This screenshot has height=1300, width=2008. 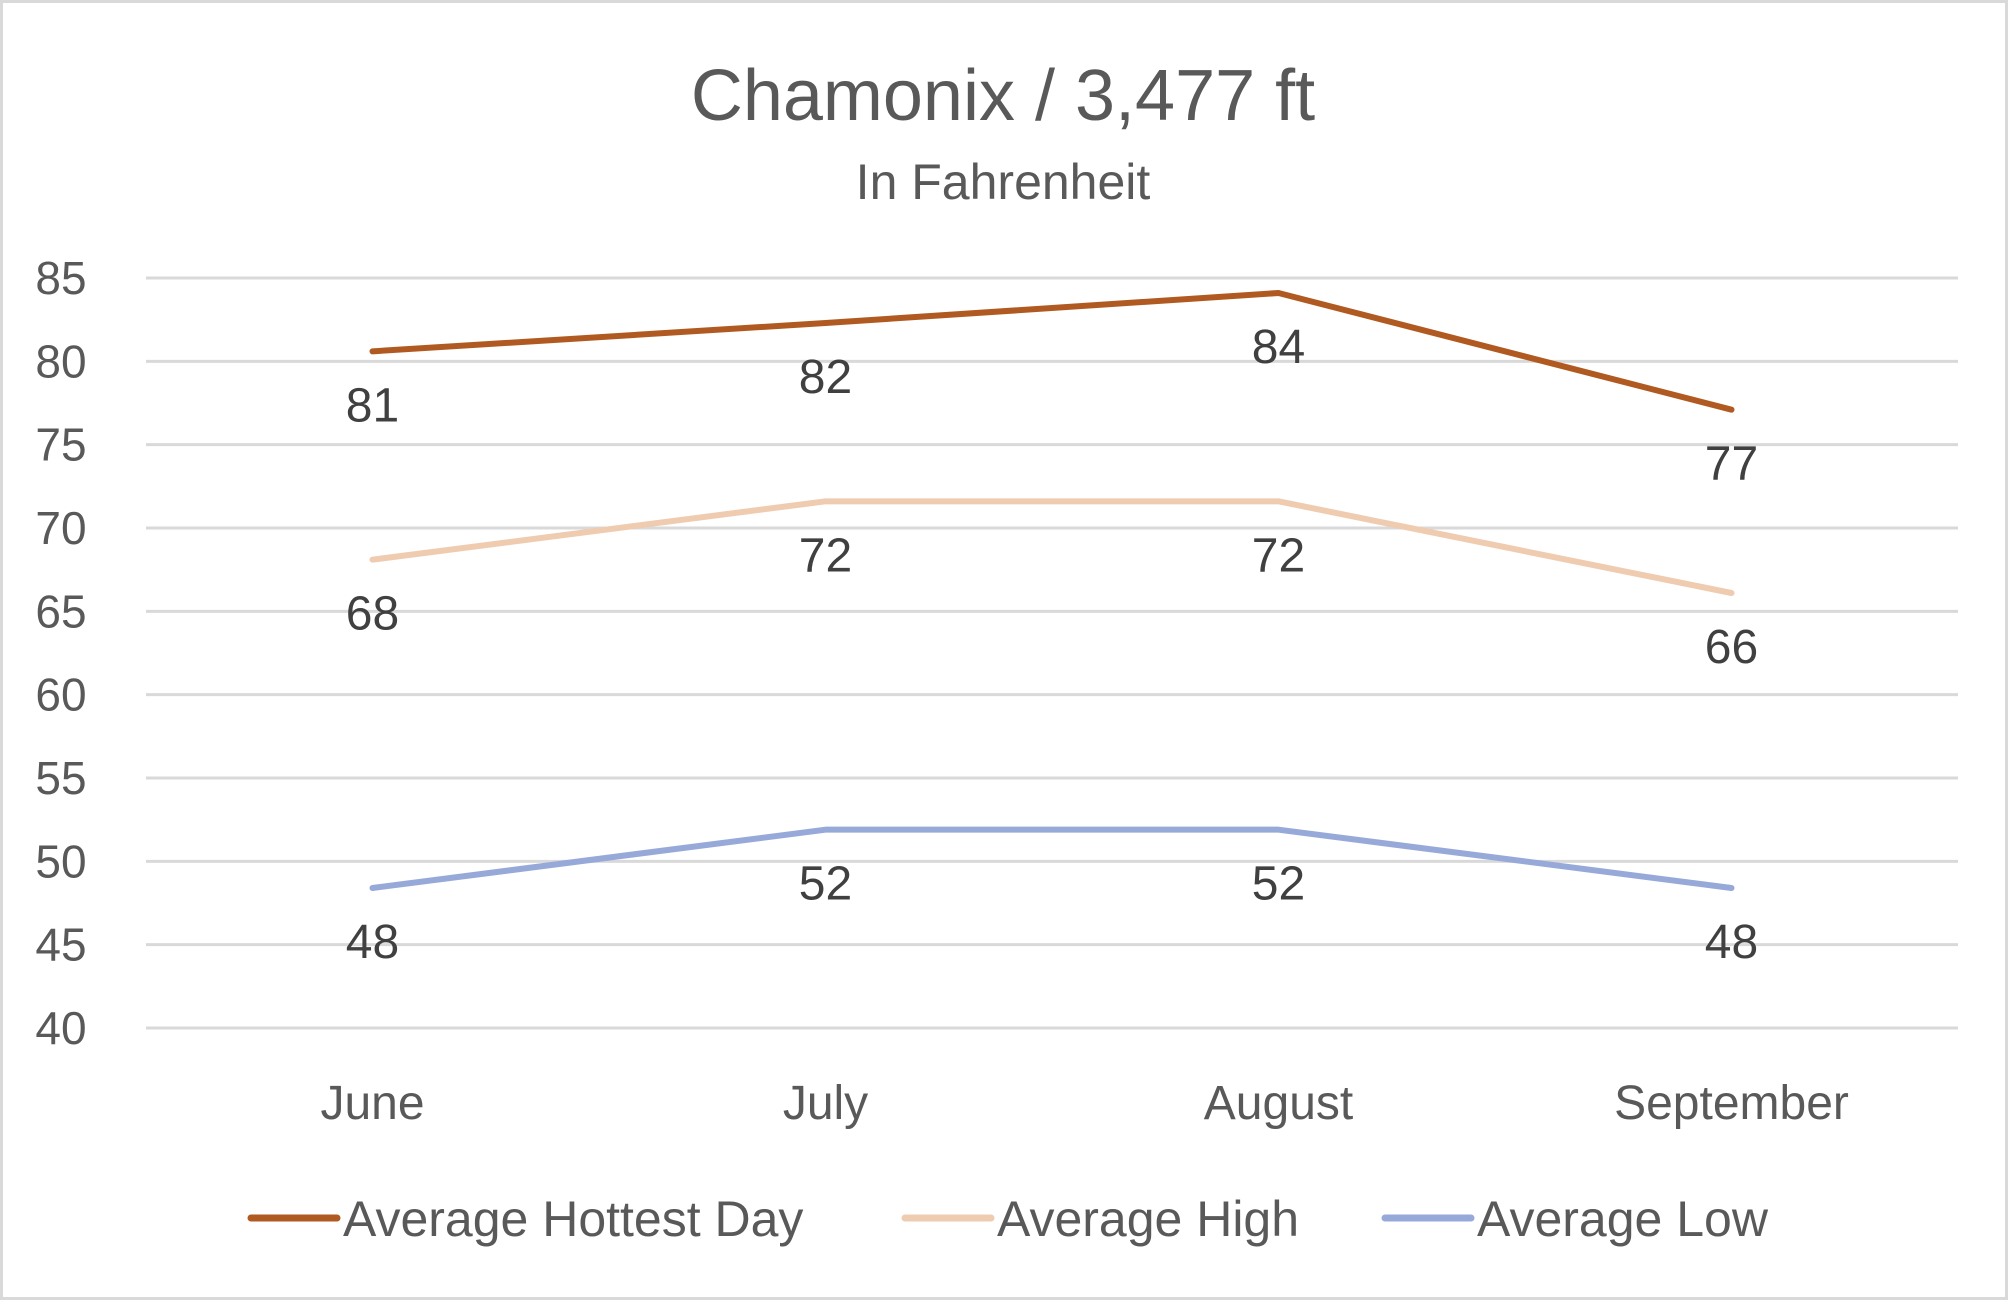 I want to click on y-tick-label: 45, so click(x=60, y=945).